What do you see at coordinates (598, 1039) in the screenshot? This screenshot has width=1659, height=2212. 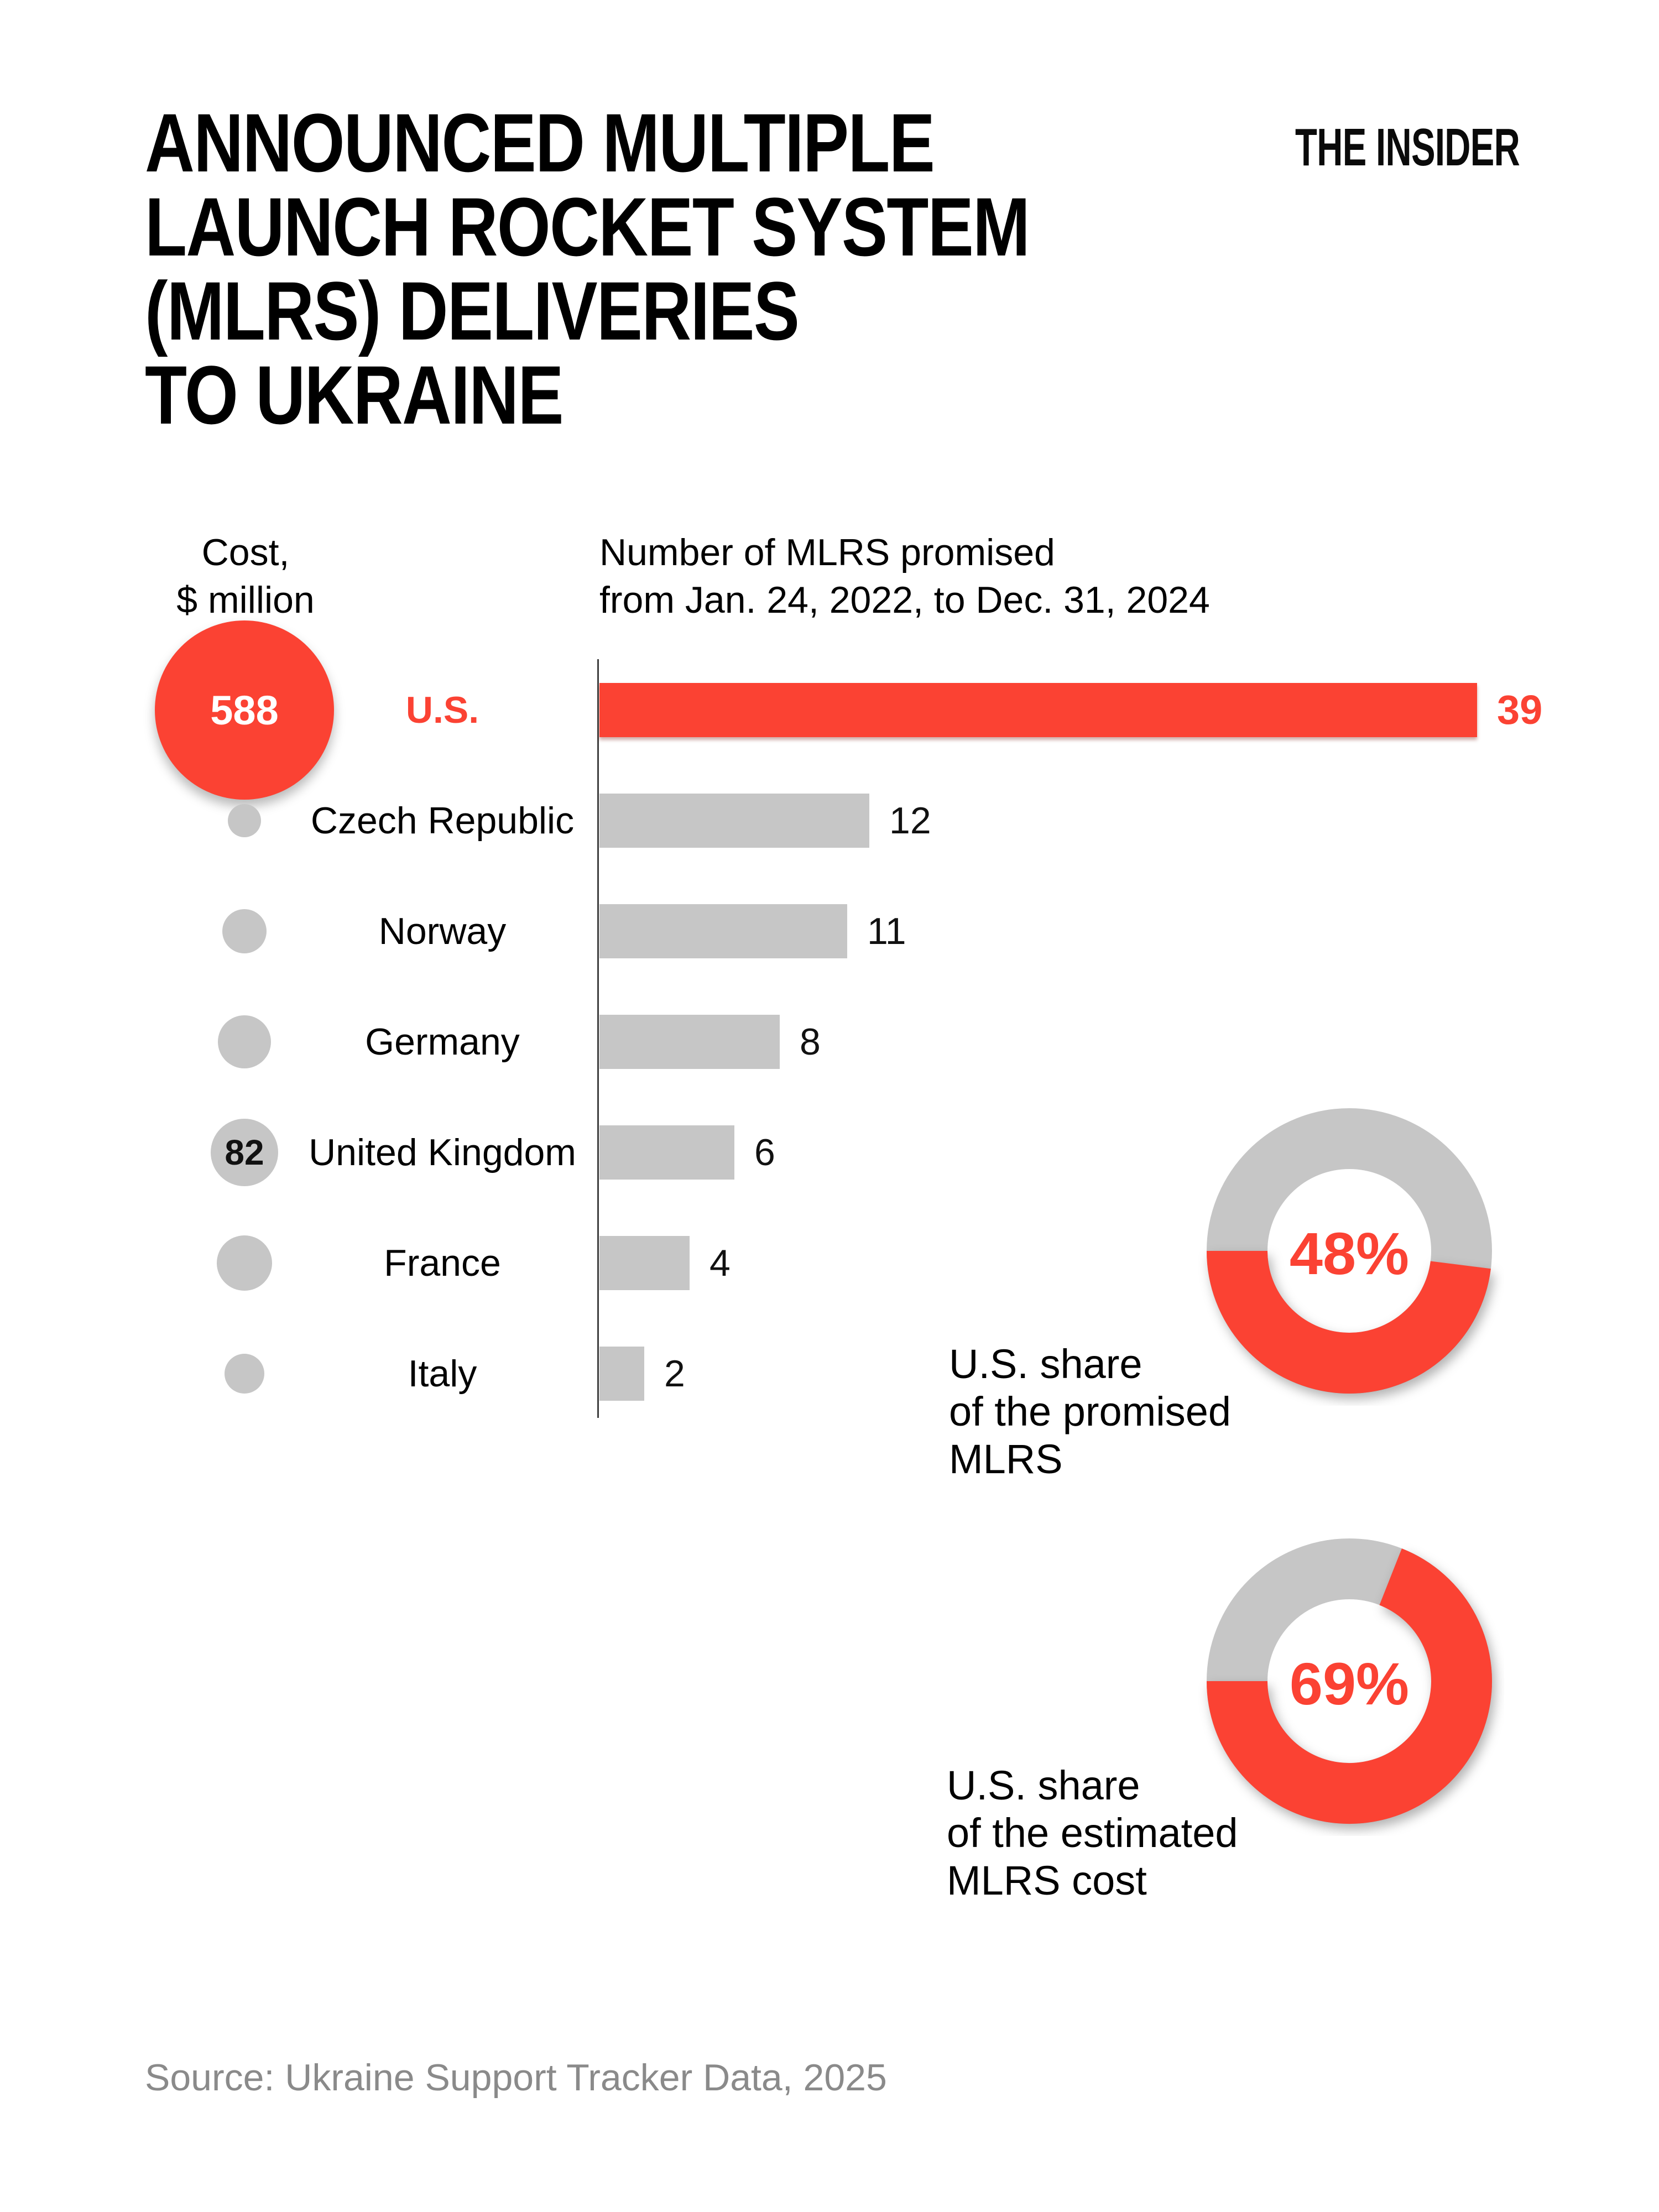 I see `bar-chart-axis` at bounding box center [598, 1039].